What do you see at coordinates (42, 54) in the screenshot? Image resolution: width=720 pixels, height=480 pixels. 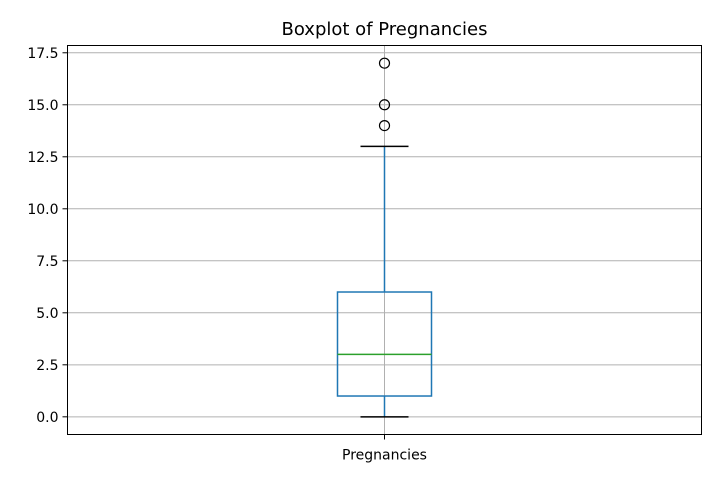 I see `y-tick-label: 17.5` at bounding box center [42, 54].